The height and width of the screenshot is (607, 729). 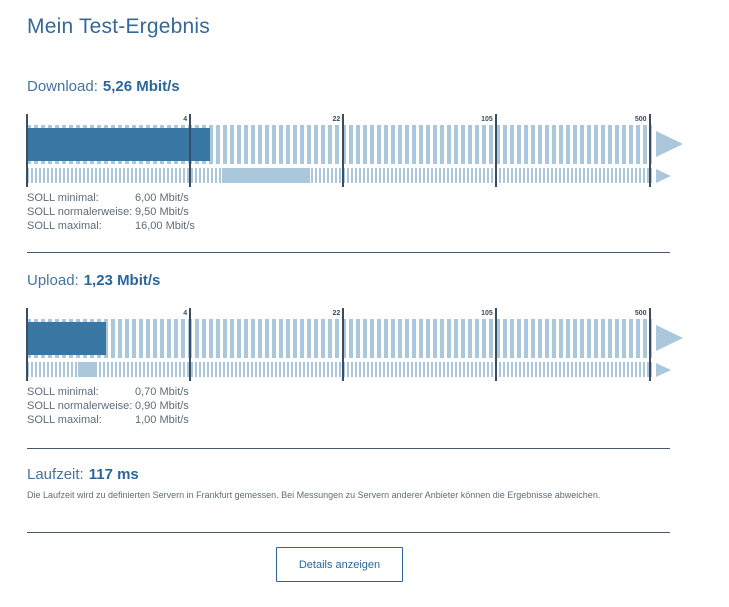 I want to click on soll-row: SOLL normalerweise: 0,90 Mbit/s, so click(x=355, y=406).